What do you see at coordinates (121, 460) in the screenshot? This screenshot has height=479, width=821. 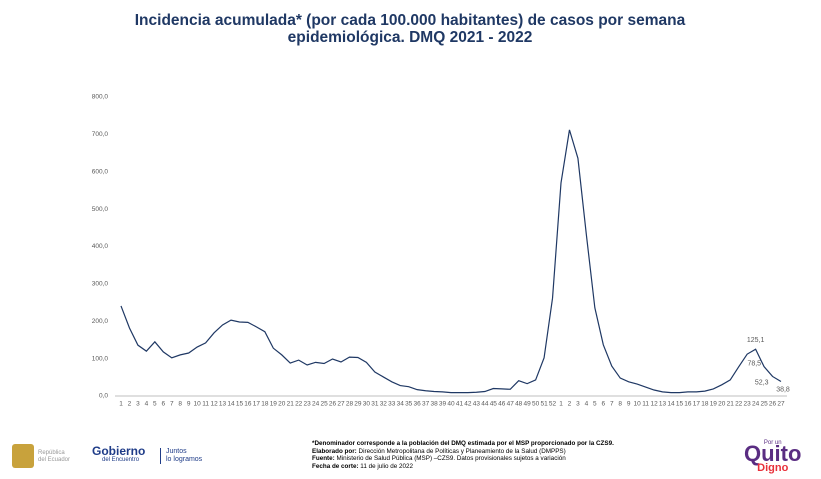 I see `text: del Encuentro` at bounding box center [121, 460].